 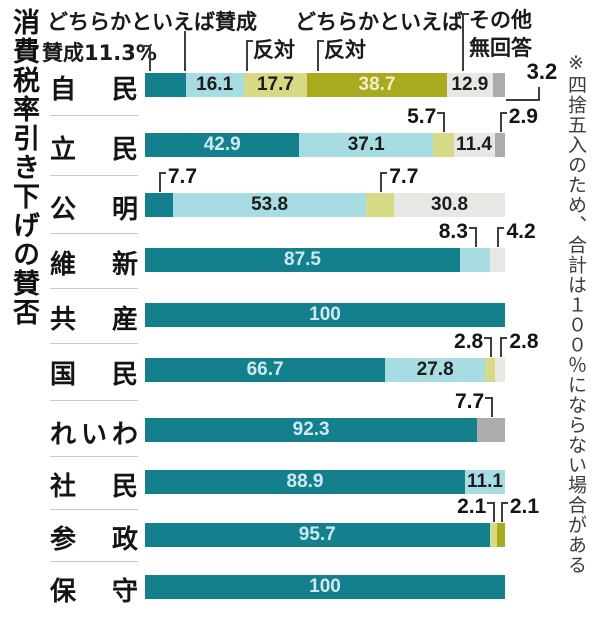 I want to click on bar-row: 92.3, so click(x=325, y=430).